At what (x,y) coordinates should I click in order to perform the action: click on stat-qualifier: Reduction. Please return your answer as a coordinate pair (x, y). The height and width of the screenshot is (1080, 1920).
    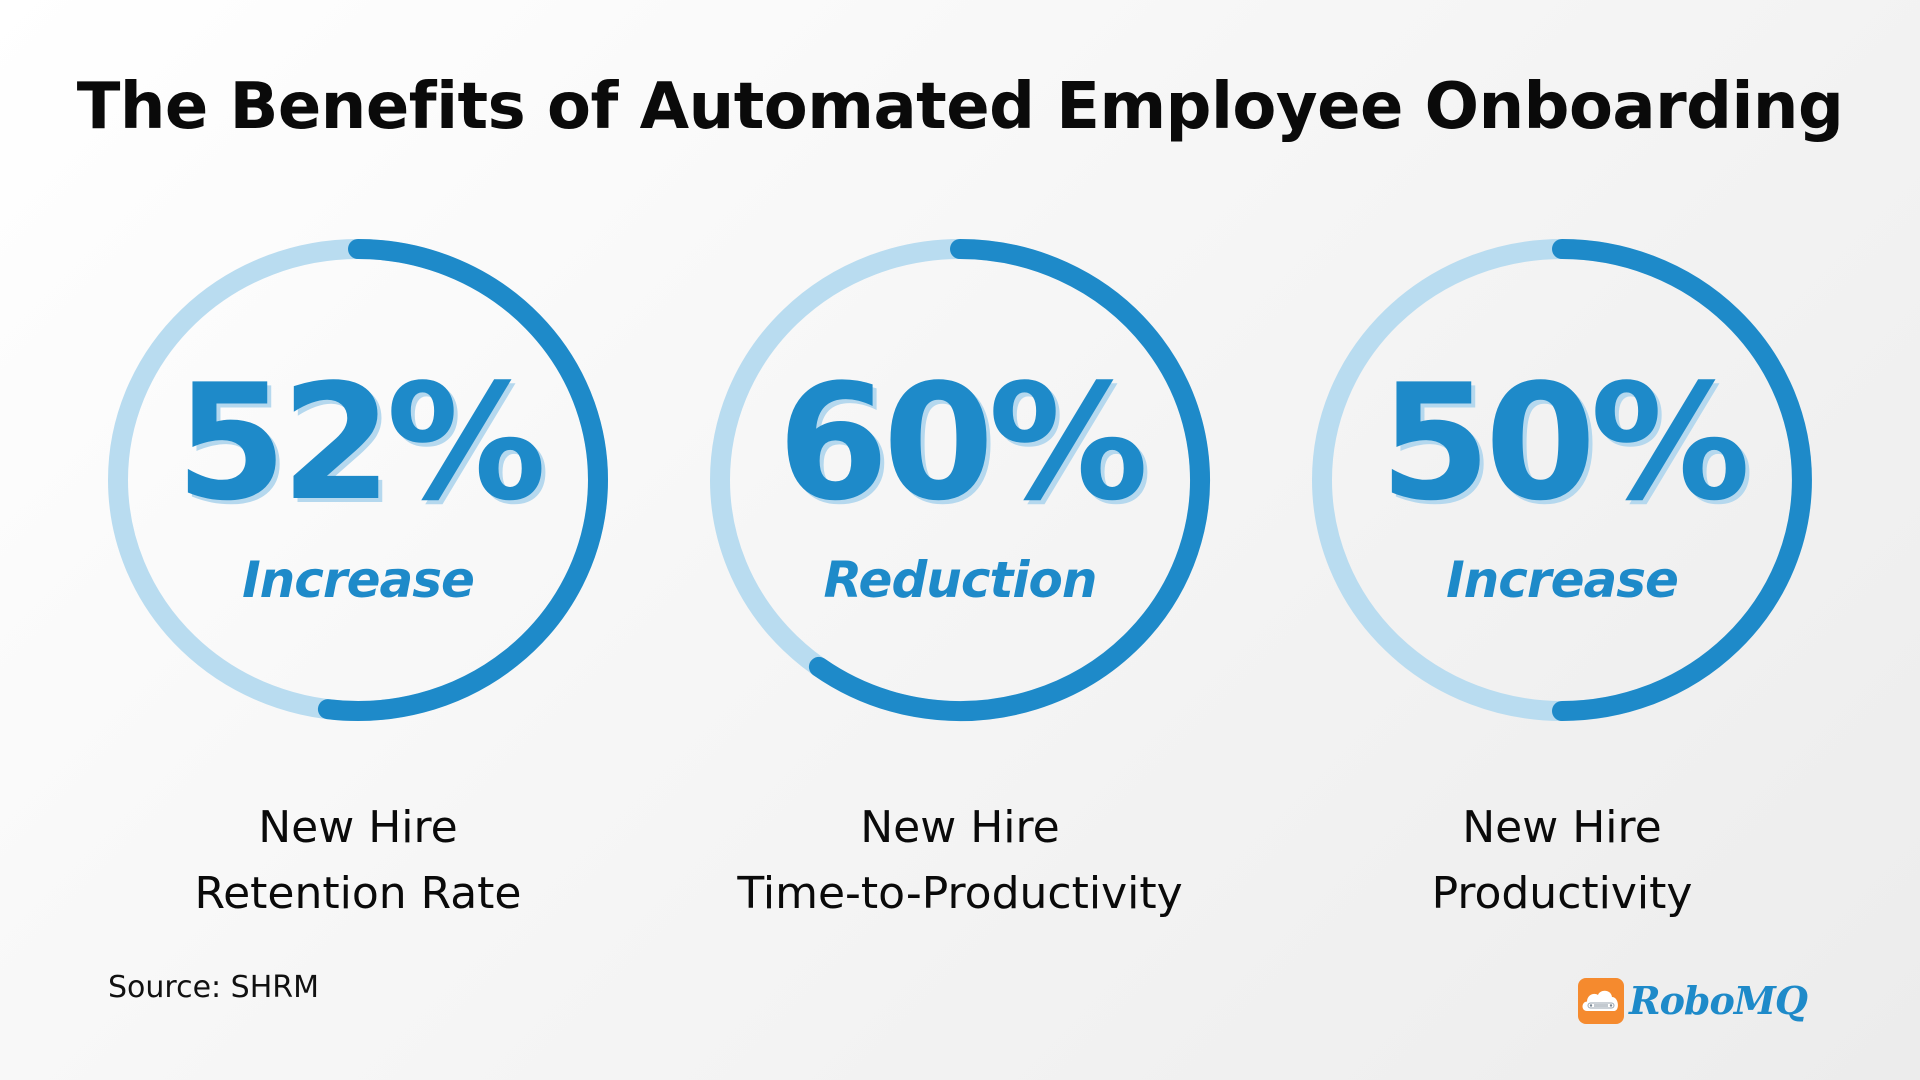
    Looking at the image, I should click on (960, 580).